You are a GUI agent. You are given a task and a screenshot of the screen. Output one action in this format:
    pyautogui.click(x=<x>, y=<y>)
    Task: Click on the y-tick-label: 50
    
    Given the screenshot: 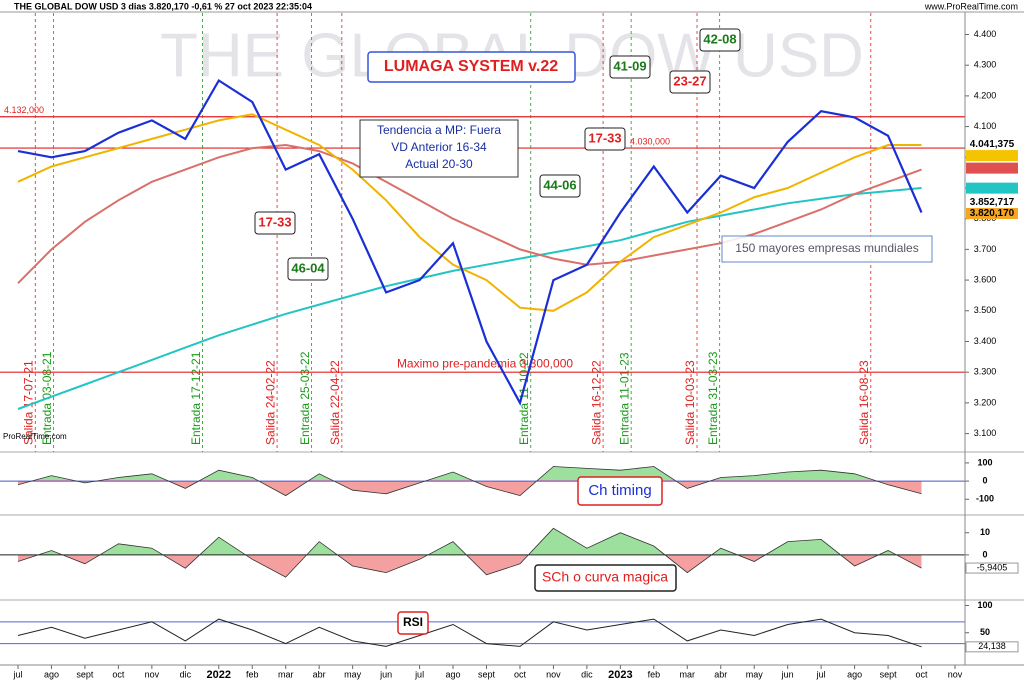 What is the action you would take?
    pyautogui.click(x=985, y=632)
    